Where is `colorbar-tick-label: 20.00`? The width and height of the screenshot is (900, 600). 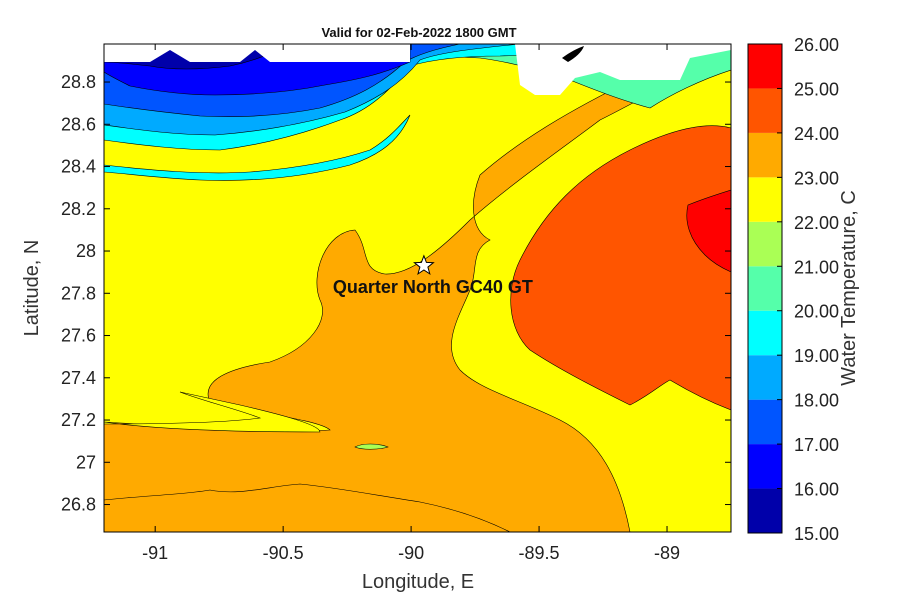
colorbar-tick-label: 20.00 is located at coordinates (816, 312).